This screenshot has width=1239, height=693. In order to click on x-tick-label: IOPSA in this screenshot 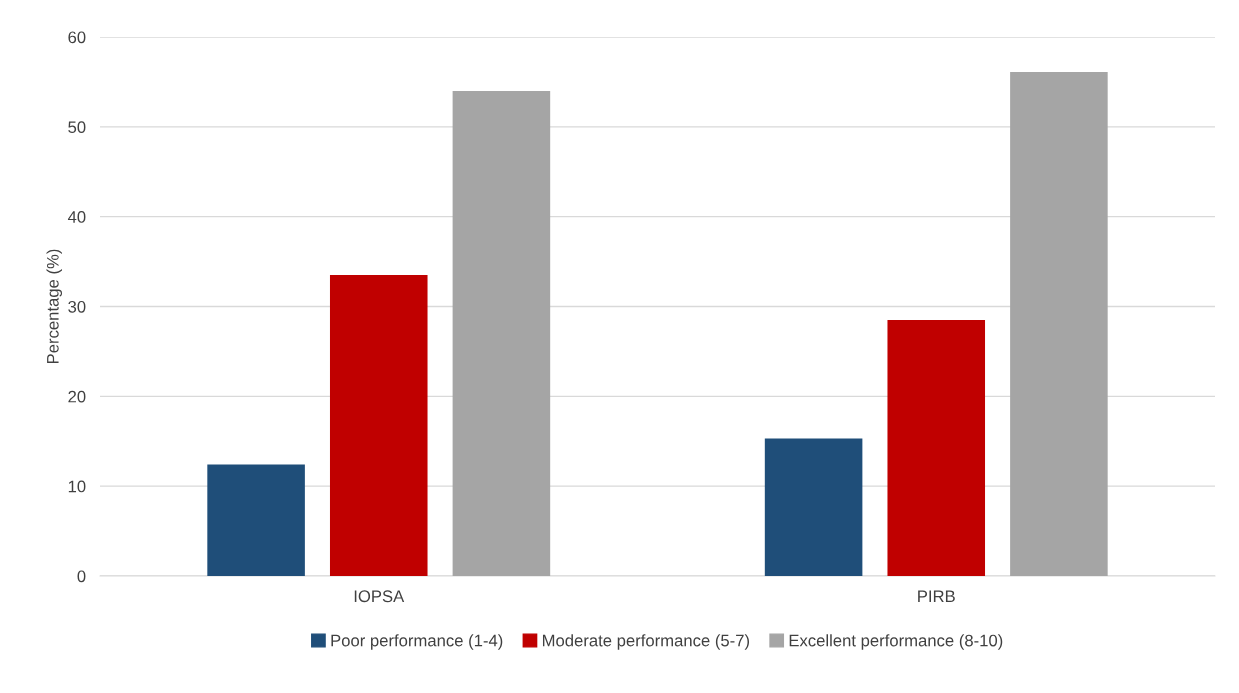, I will do `click(379, 596)`.